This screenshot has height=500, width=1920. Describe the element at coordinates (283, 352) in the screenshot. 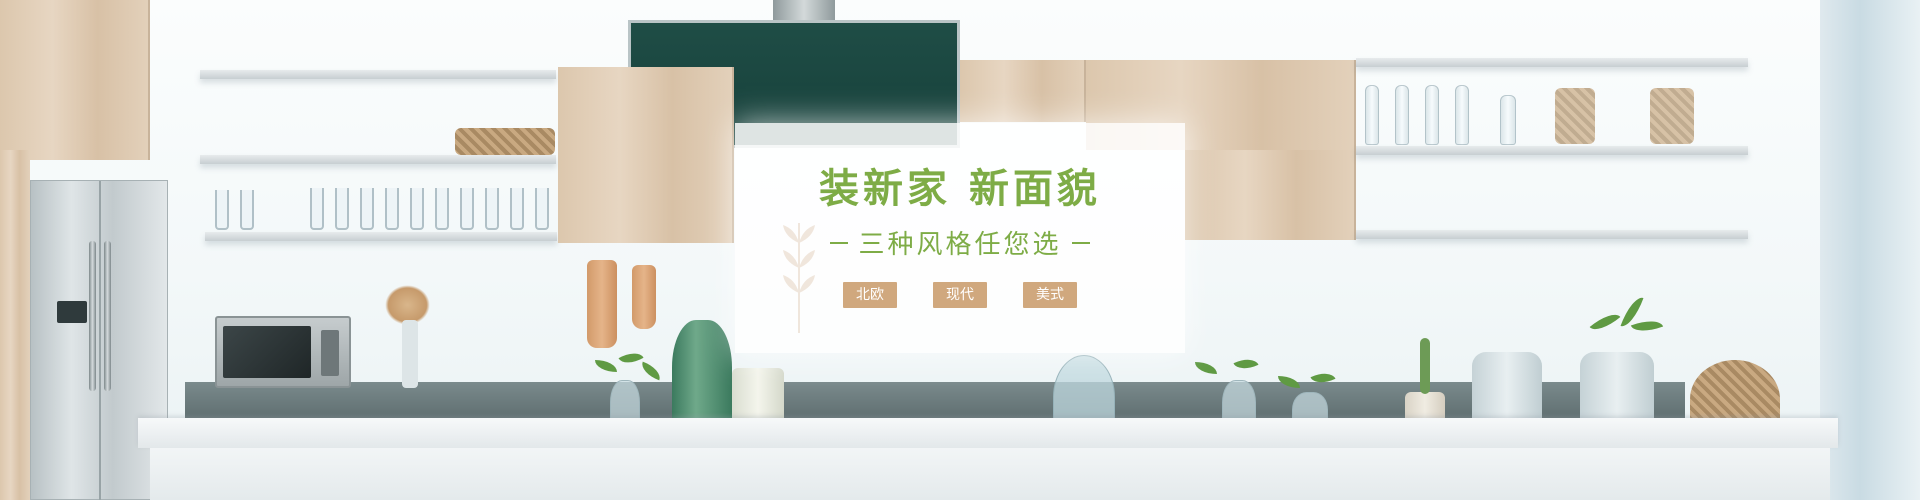

I see `microwave-icon` at that location.